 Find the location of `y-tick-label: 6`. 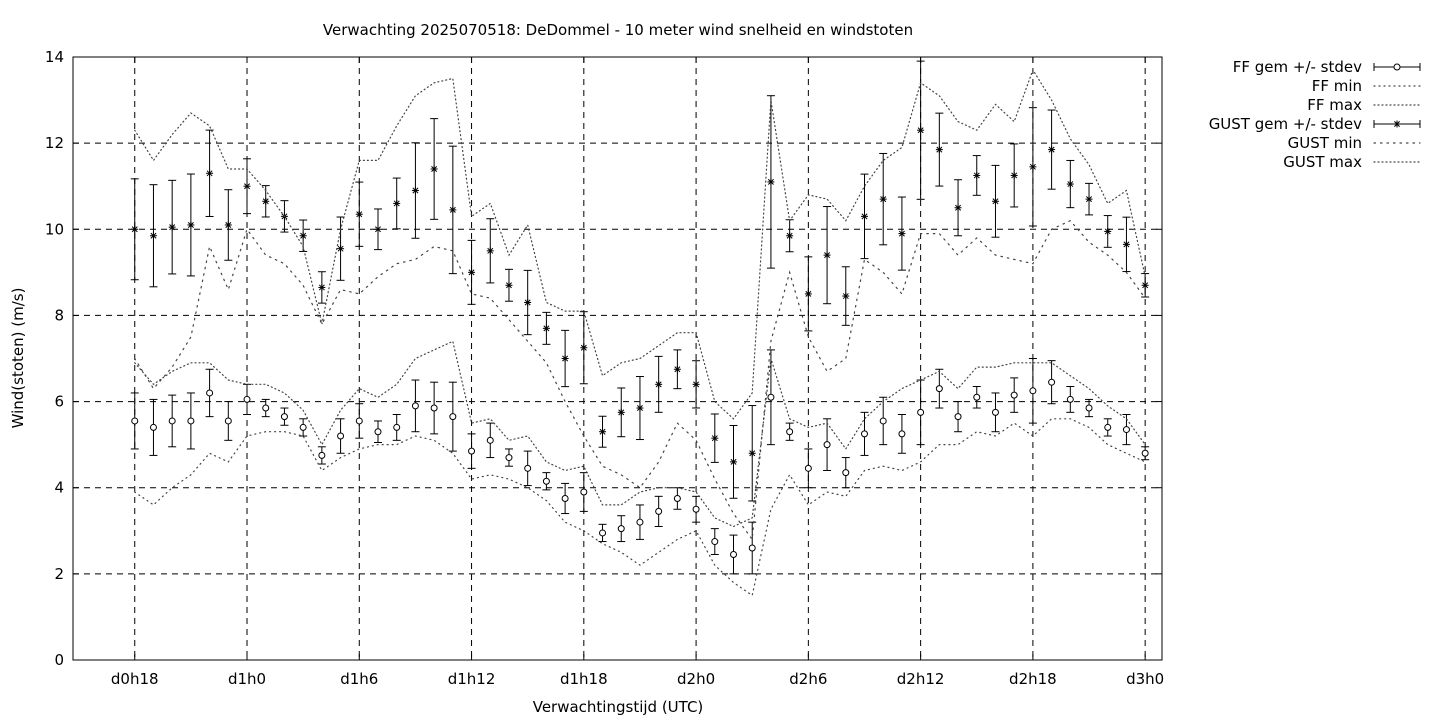

y-tick-label: 6 is located at coordinates (59, 402).